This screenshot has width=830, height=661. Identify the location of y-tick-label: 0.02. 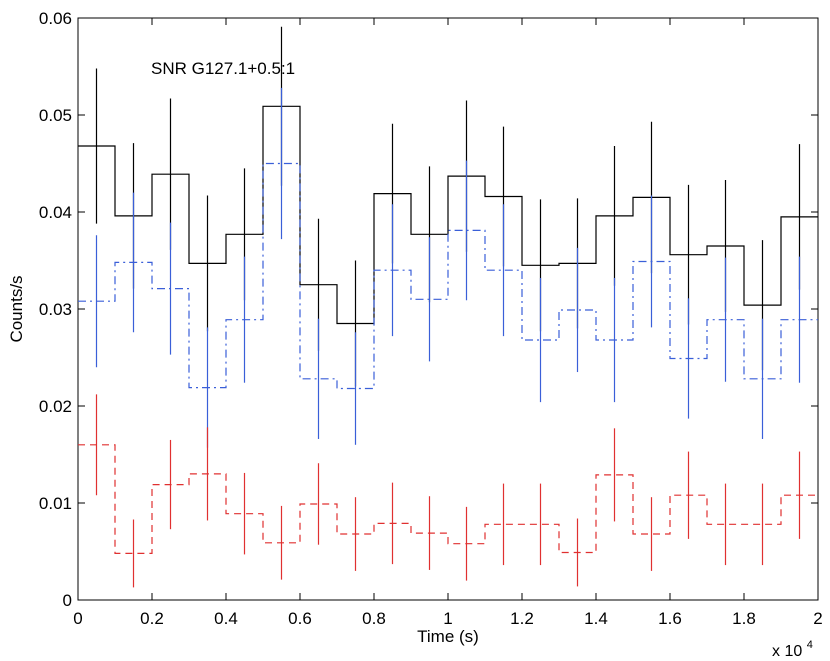
(55, 406).